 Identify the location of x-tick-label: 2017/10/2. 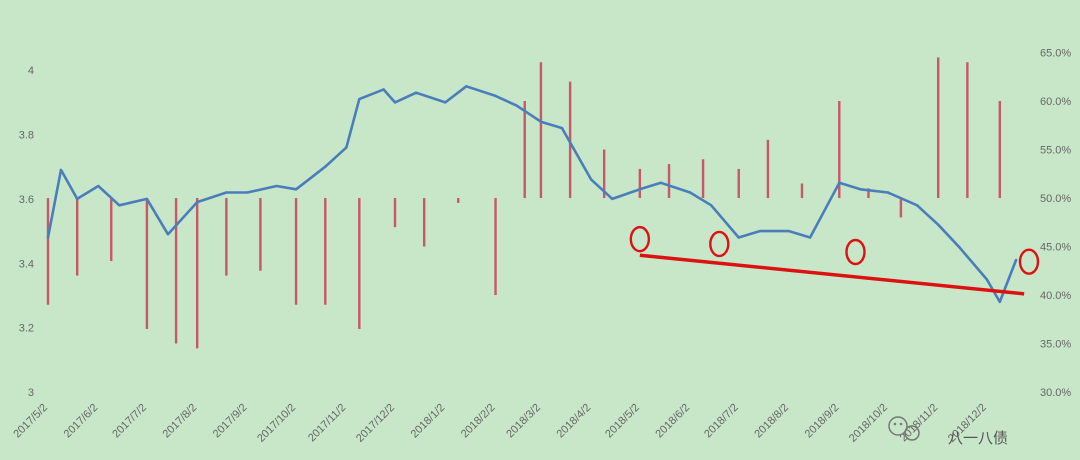
(276, 423).